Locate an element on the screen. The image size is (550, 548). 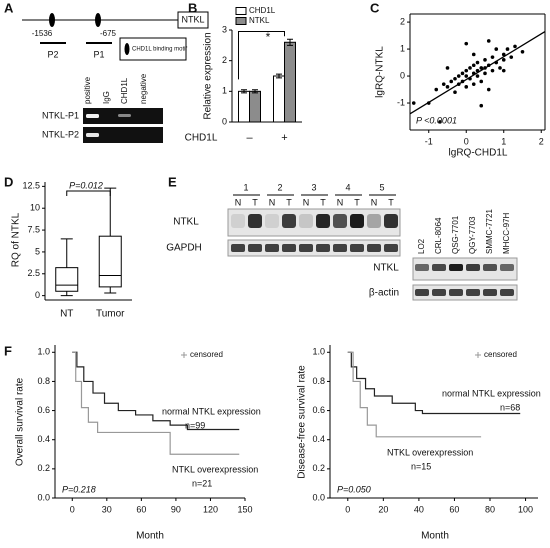
panel-label: E is located at coordinates (172, 181).